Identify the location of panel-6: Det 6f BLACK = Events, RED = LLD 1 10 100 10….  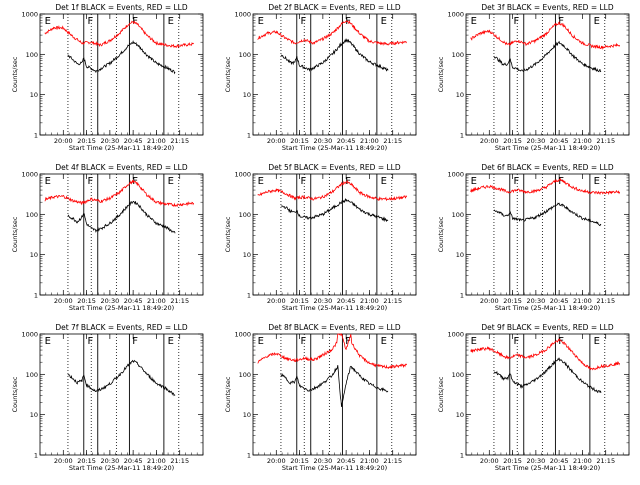
(533, 237).